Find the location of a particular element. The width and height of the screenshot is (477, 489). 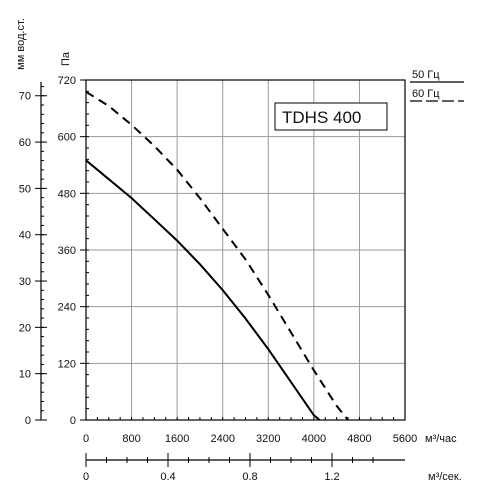

y-tick-label: 120 is located at coordinates (67, 364).